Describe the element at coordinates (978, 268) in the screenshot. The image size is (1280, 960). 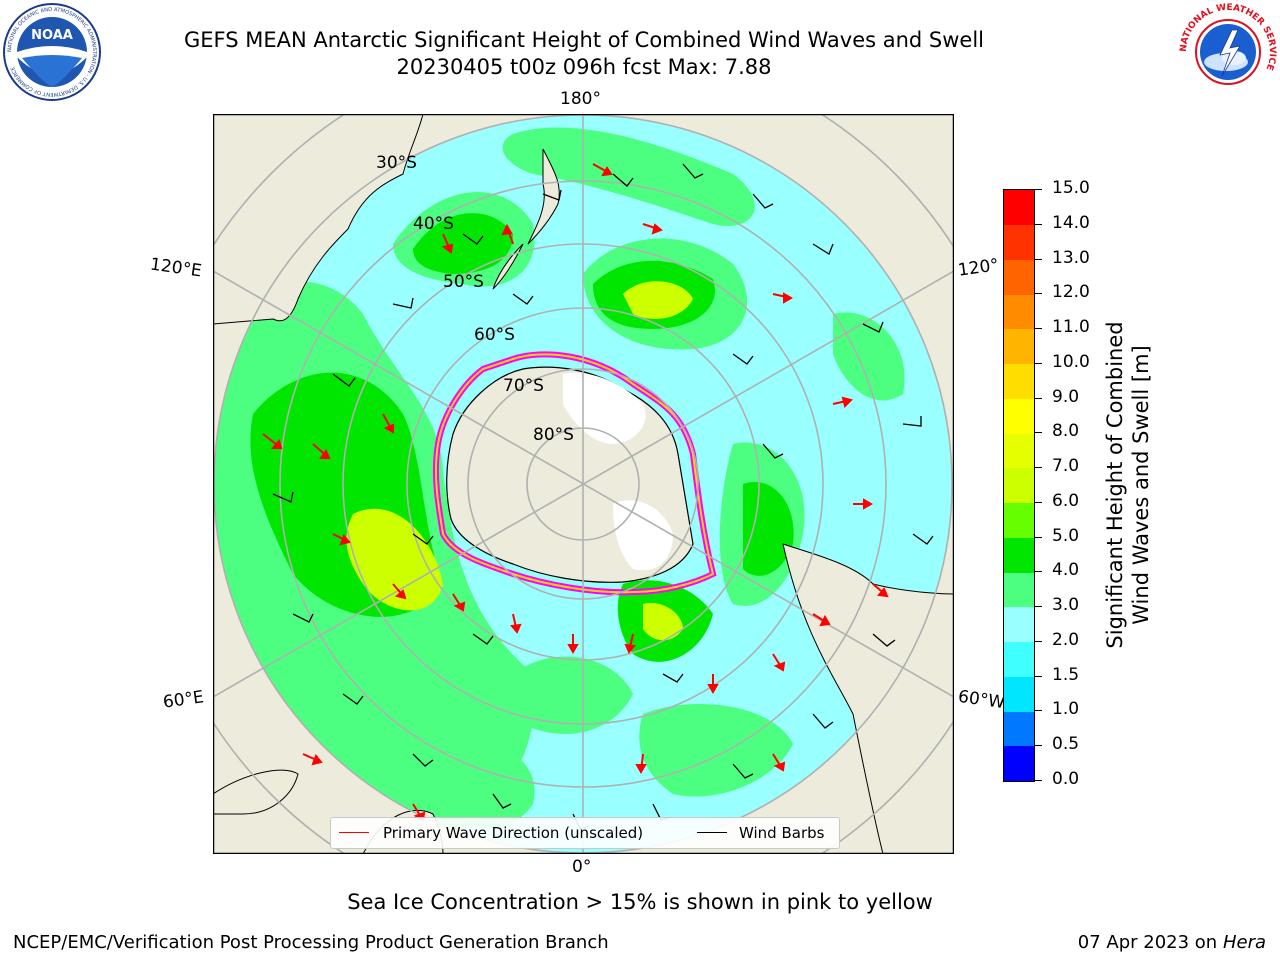
I see `lon-label-120w: 120°` at that location.